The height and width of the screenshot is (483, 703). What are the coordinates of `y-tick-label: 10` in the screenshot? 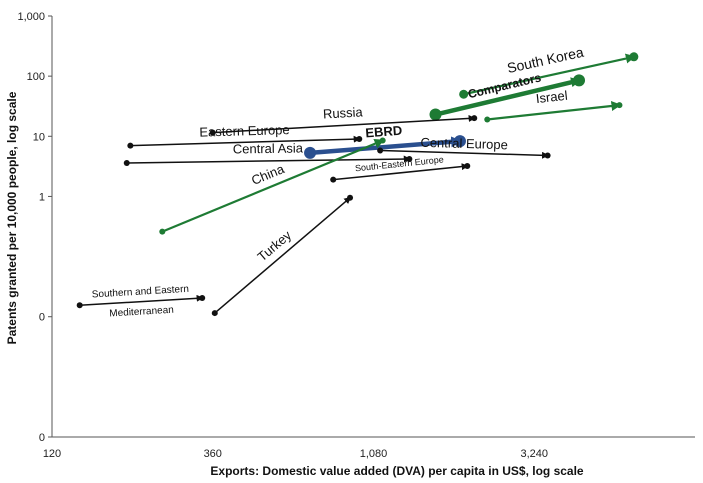 It's located at (39, 137).